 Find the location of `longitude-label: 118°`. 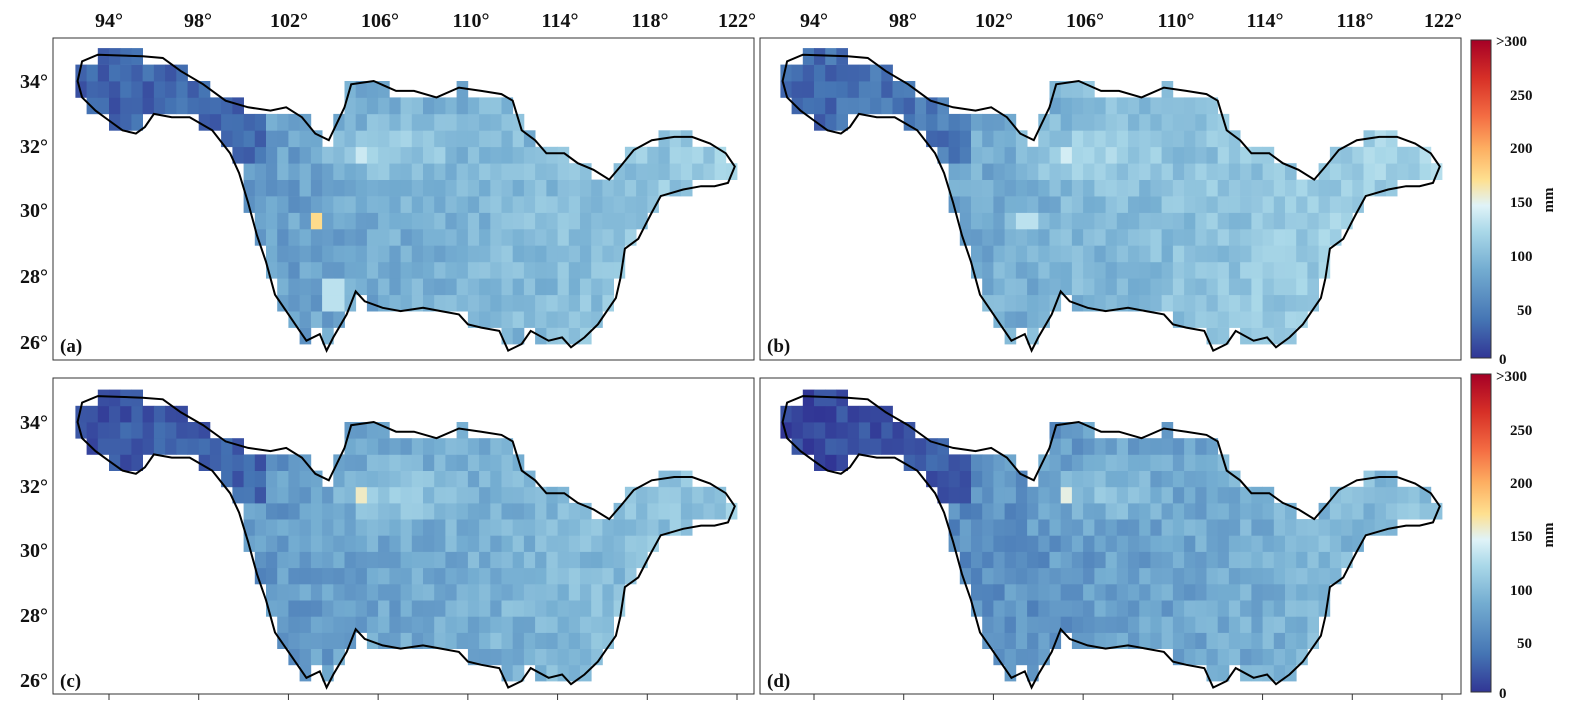

longitude-label: 118° is located at coordinates (1355, 21).